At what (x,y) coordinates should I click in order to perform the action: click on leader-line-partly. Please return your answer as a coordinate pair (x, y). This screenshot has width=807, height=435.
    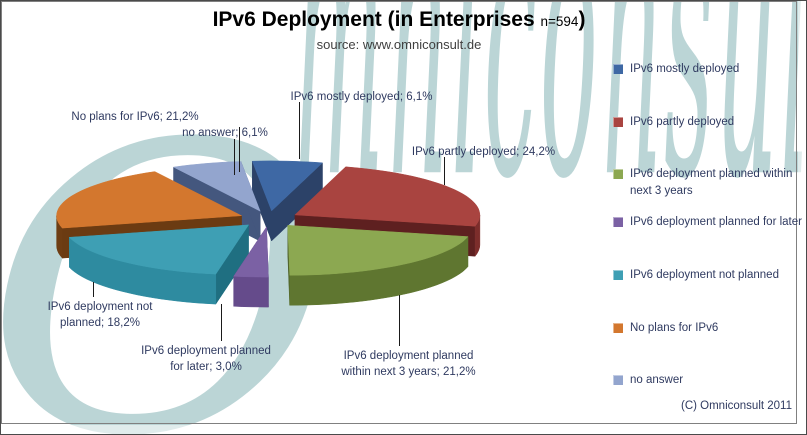
    Looking at the image, I should click on (444, 171).